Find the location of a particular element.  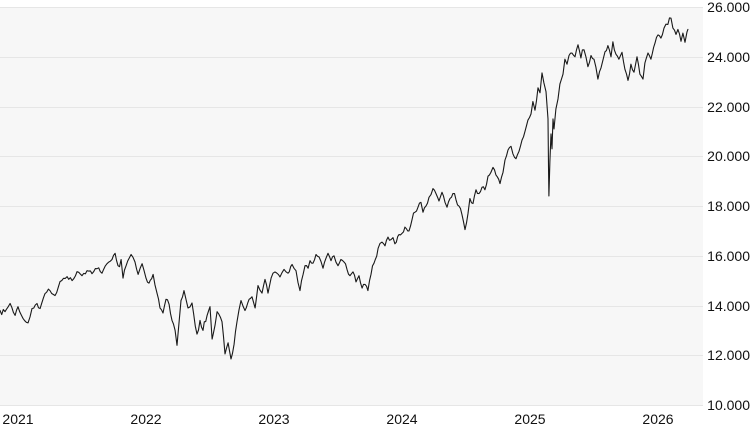

y-tick-label: 12.000 is located at coordinates (728, 355).